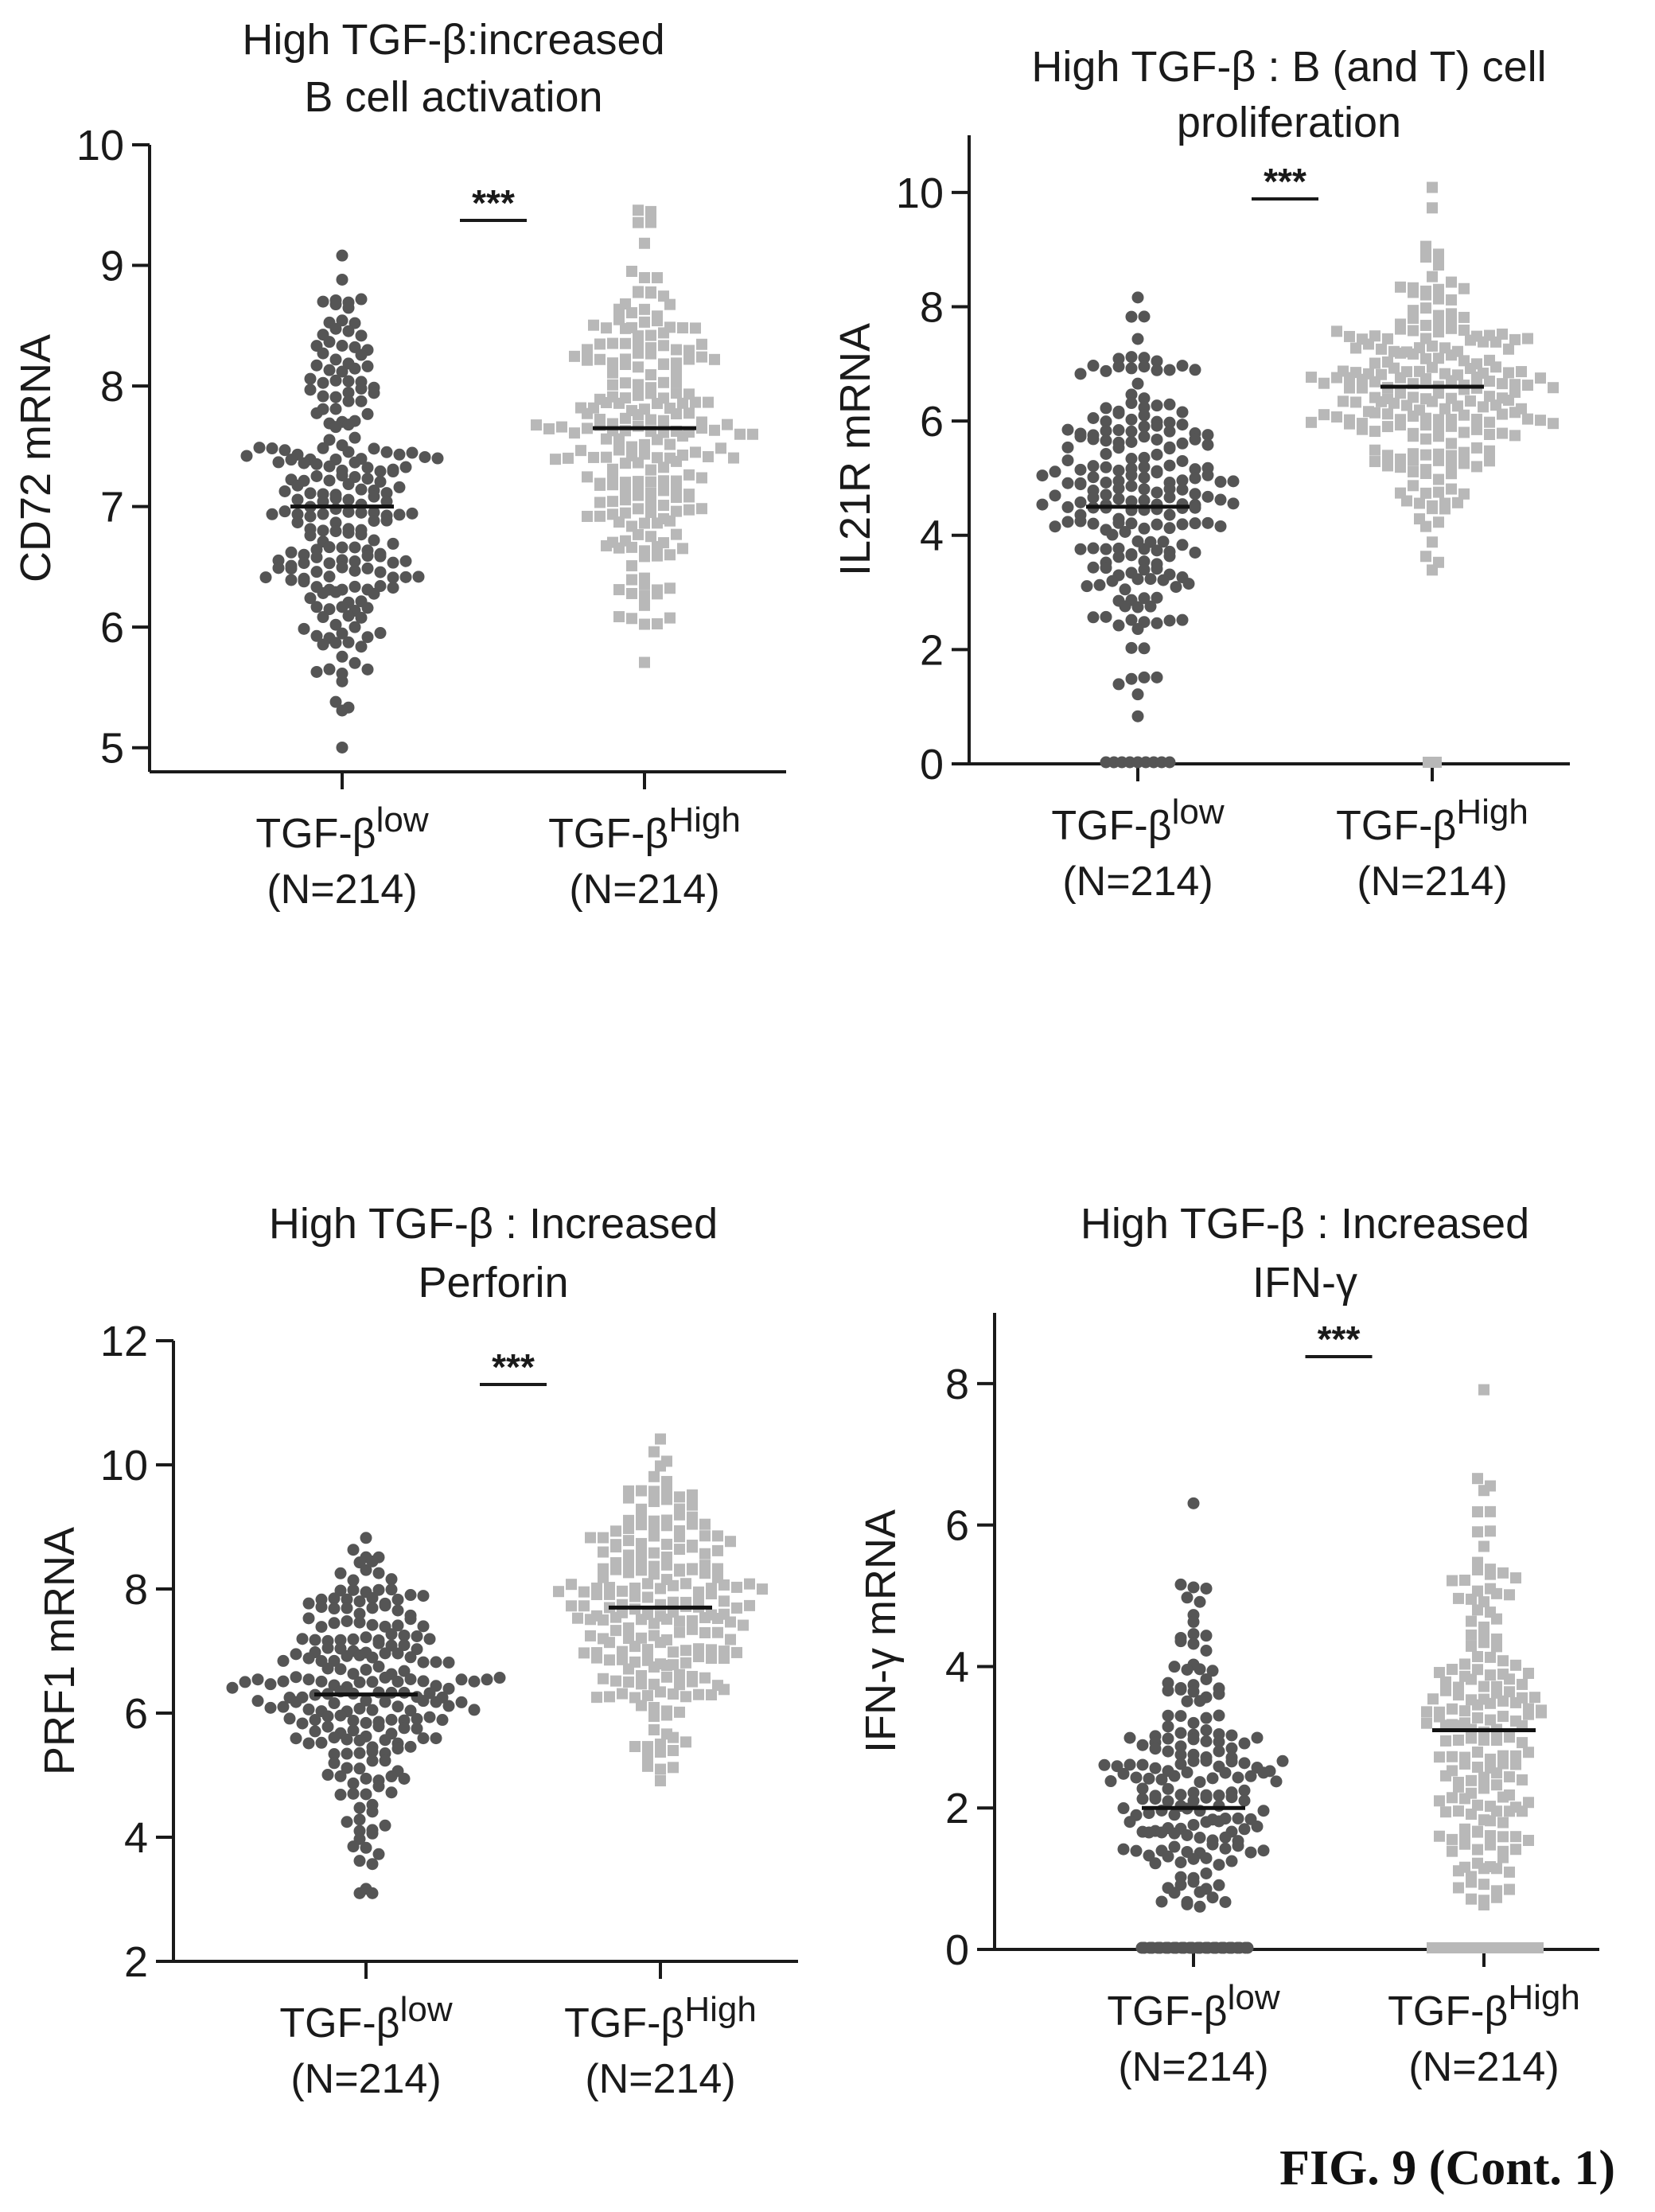  Describe the element at coordinates (1289, 123) in the screenshot. I see `chart-title-line: proliferation` at that location.